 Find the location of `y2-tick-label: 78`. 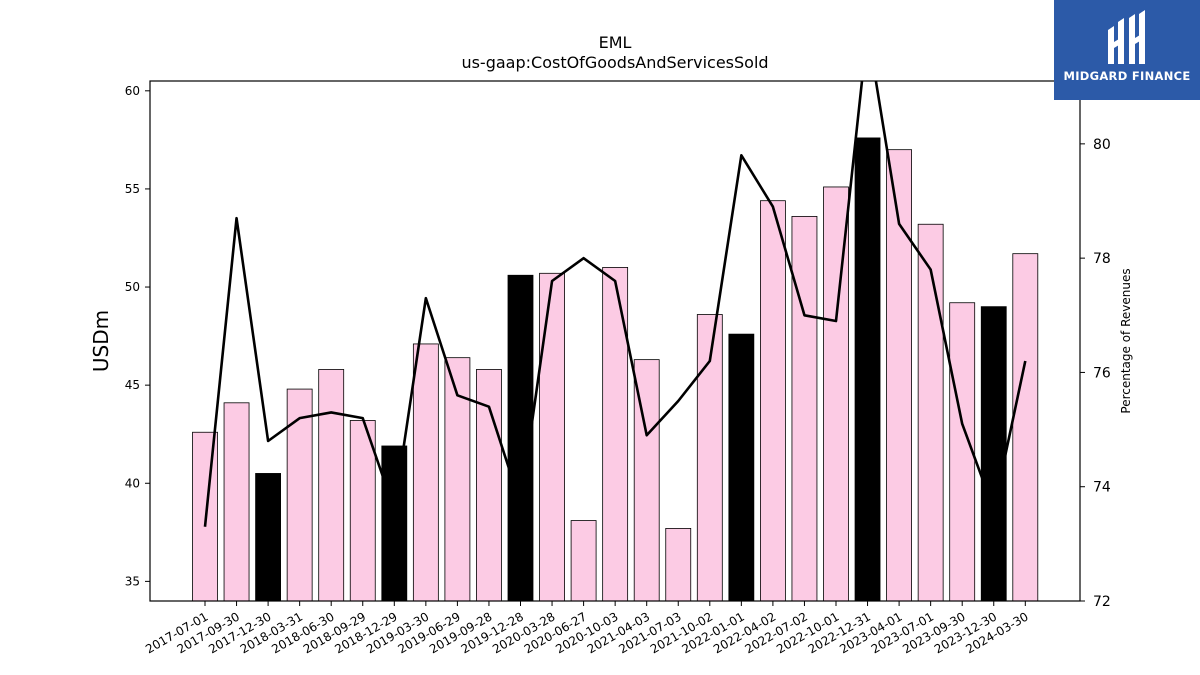

y2-tick-label: 78 is located at coordinates (1102, 259).